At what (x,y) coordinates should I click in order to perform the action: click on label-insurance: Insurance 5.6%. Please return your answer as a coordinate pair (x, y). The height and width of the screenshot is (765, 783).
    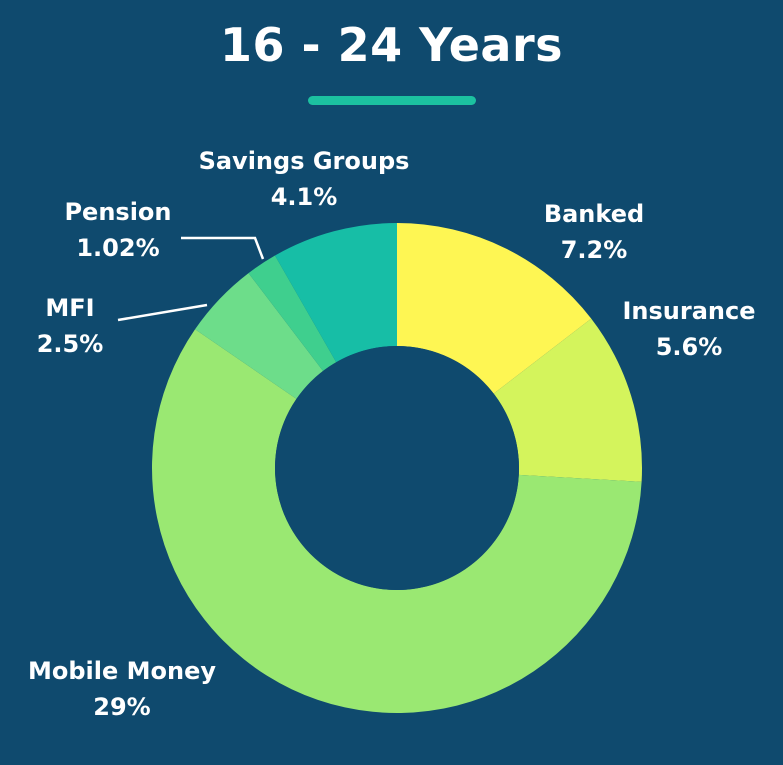
    Looking at the image, I should click on (689, 329).